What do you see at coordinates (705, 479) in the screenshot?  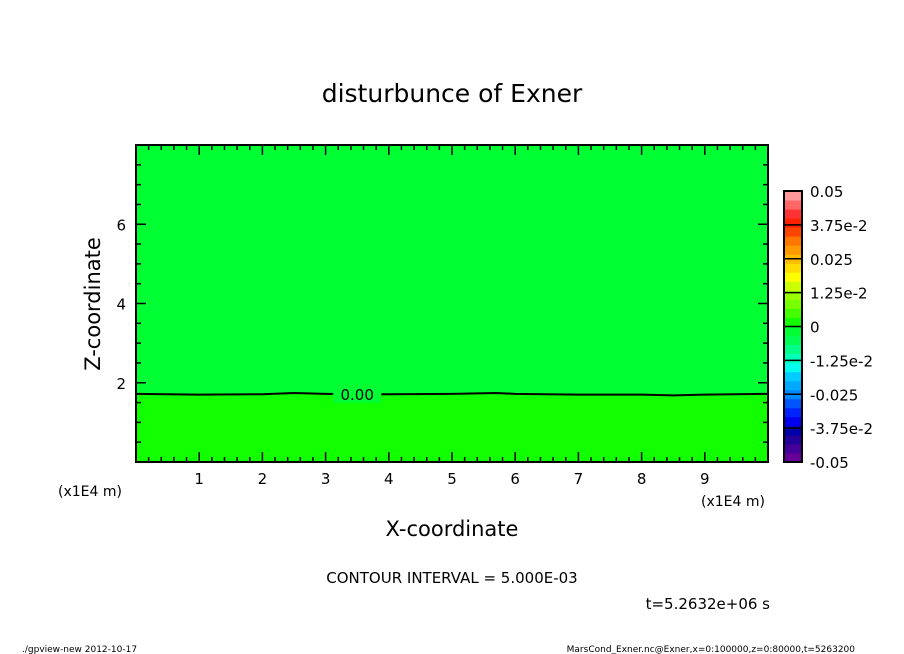 I see `x-tick-label: 9` at bounding box center [705, 479].